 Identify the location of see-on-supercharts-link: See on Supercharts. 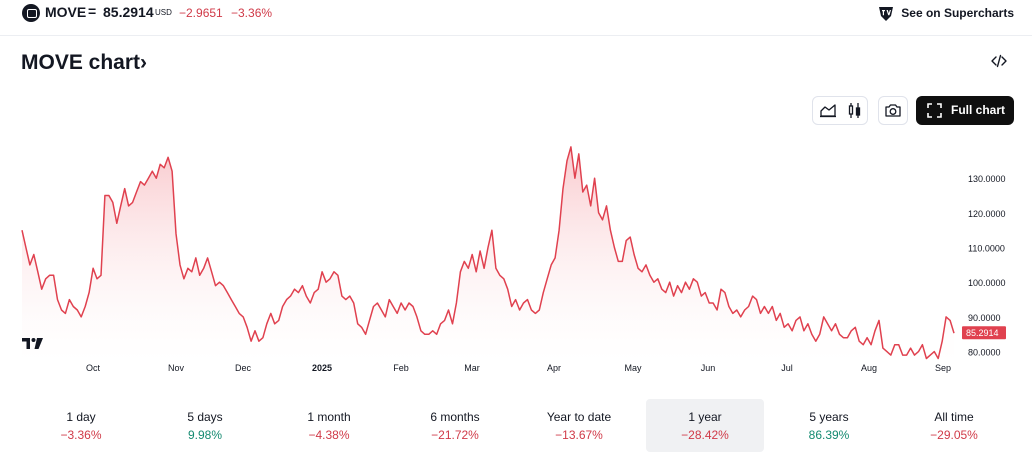
(945, 13).